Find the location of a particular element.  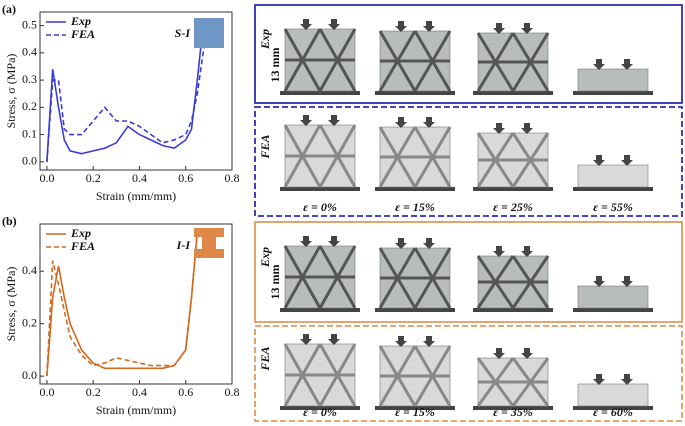

plot-frame is located at coordinates (136, 304).